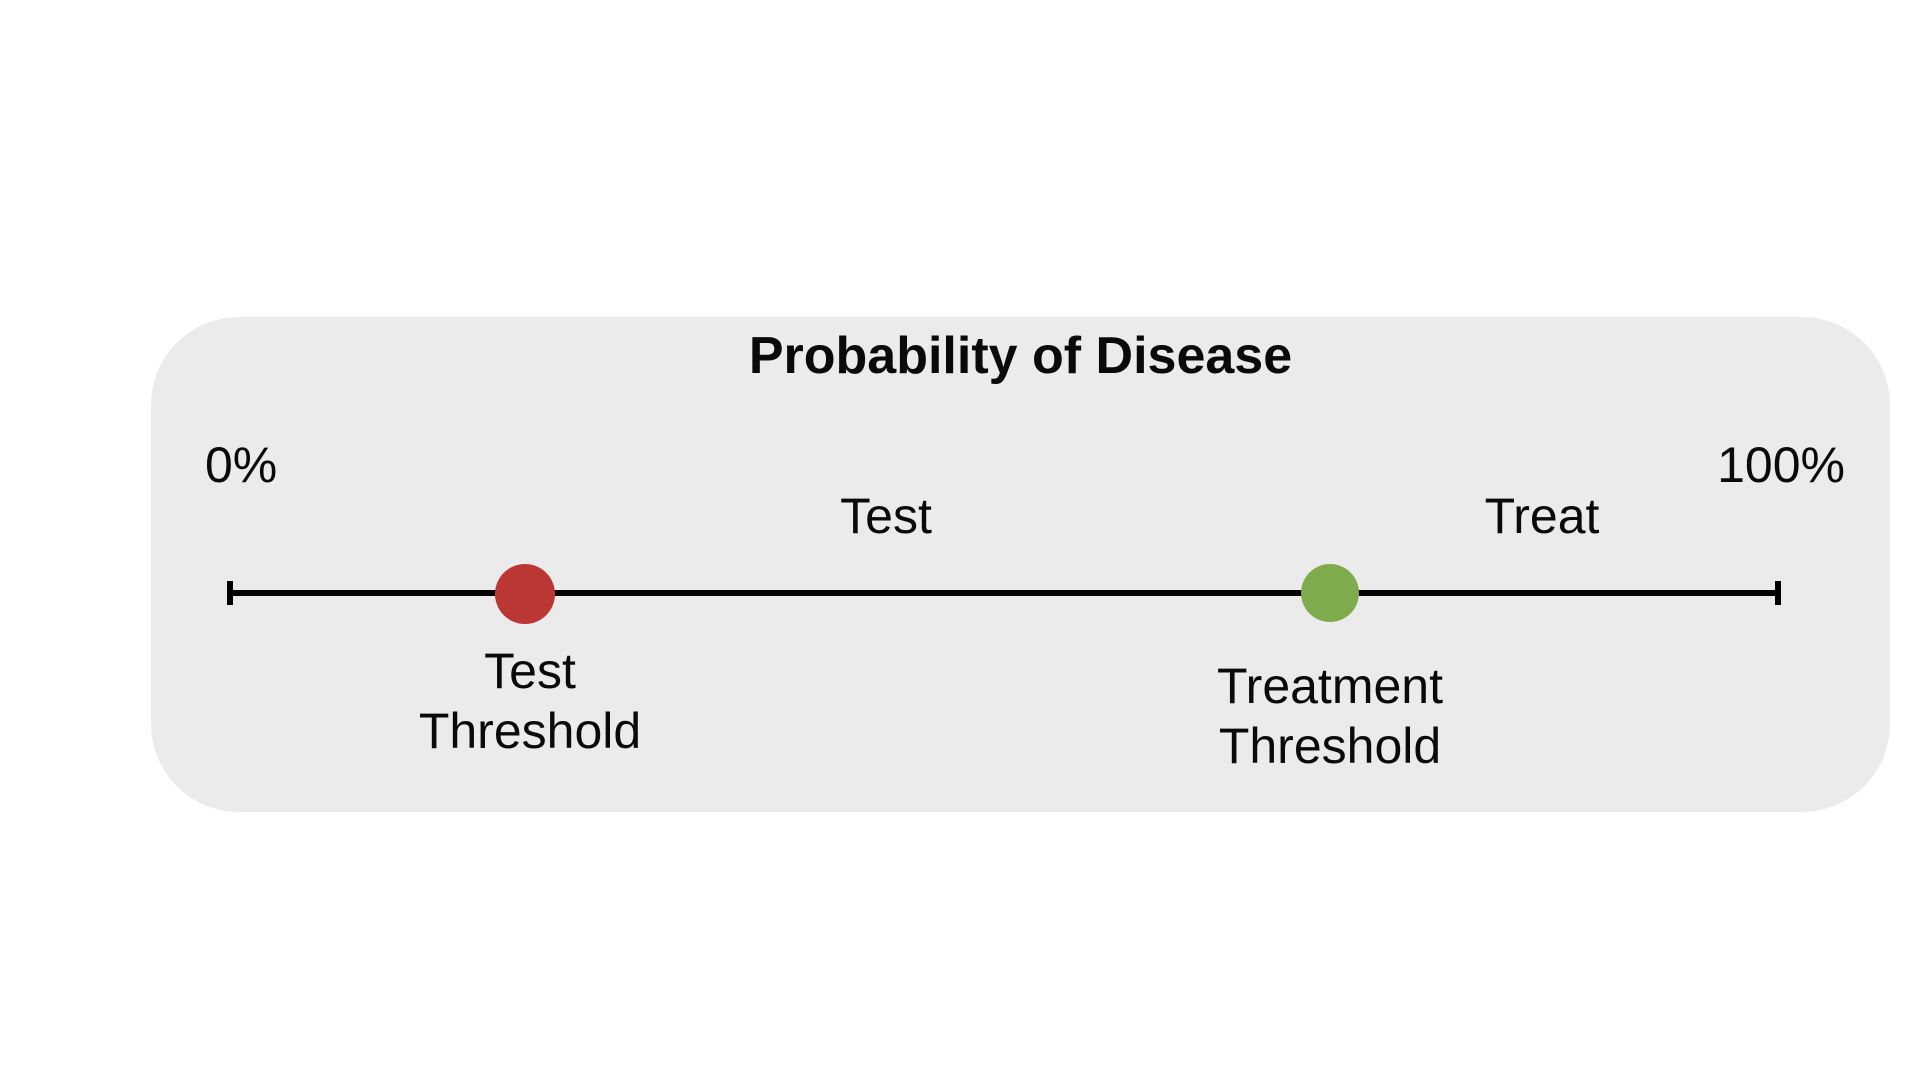  Describe the element at coordinates (1330, 593) in the screenshot. I see `treatment-threshold-dot` at that location.